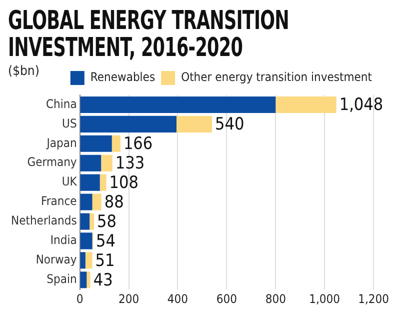 Image resolution: width=400 pixels, height=335 pixels. Describe the element at coordinates (129, 299) in the screenshot. I see `x-tick-label: 200` at that location.